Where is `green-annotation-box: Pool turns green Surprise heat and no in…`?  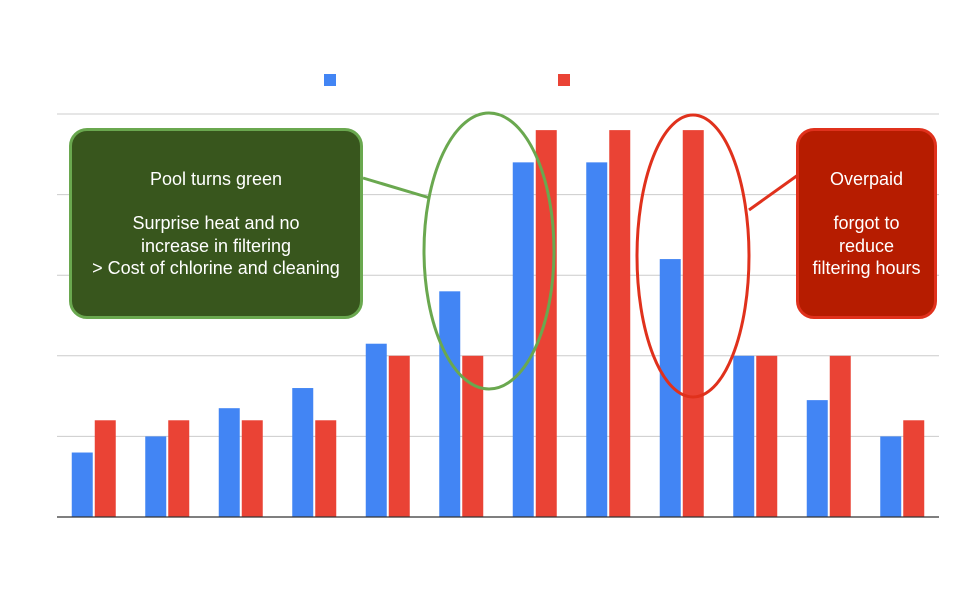
green-annotation-box: Pool turns green Surprise heat and no in… is located at coordinates (216, 223).